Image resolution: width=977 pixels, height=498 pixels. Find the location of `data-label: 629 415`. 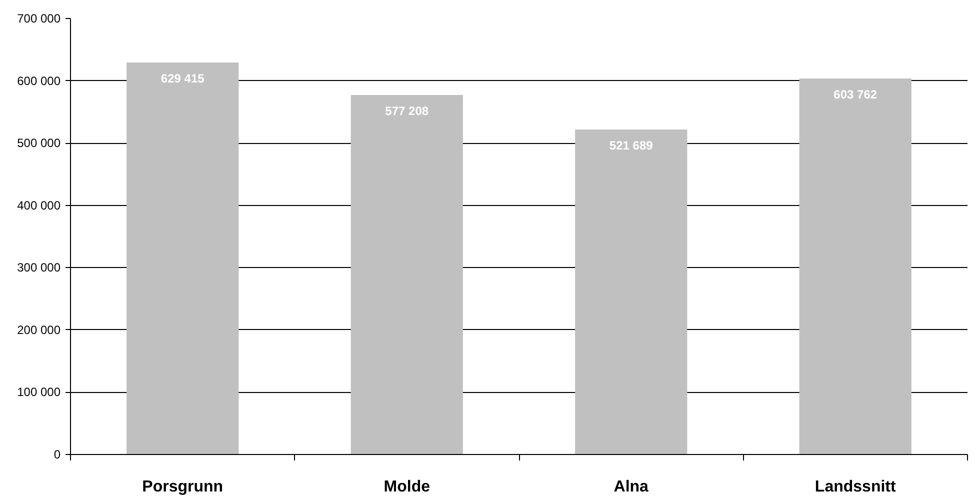

data-label: 629 415 is located at coordinates (182, 78).